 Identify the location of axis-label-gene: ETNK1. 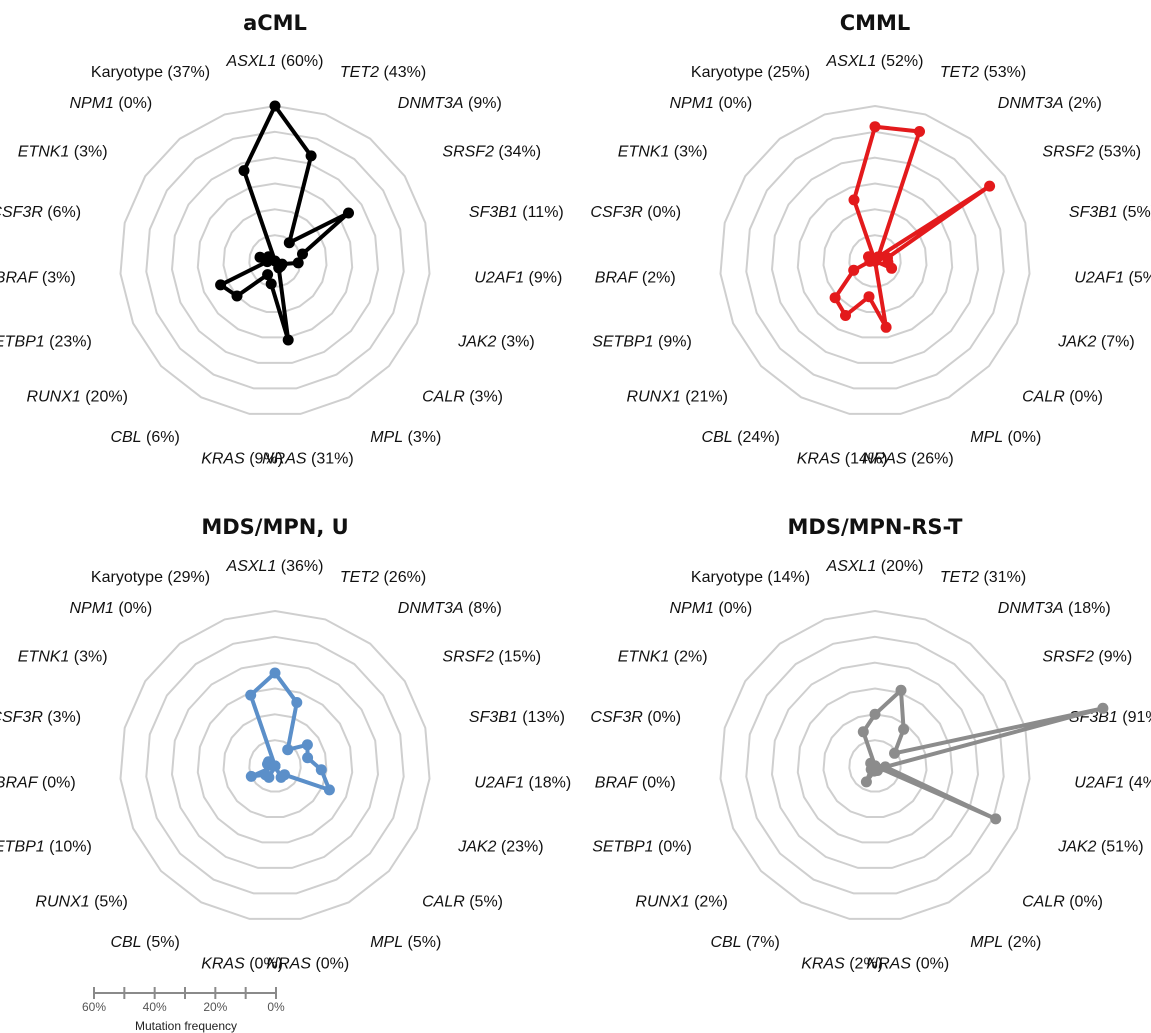
(44, 657).